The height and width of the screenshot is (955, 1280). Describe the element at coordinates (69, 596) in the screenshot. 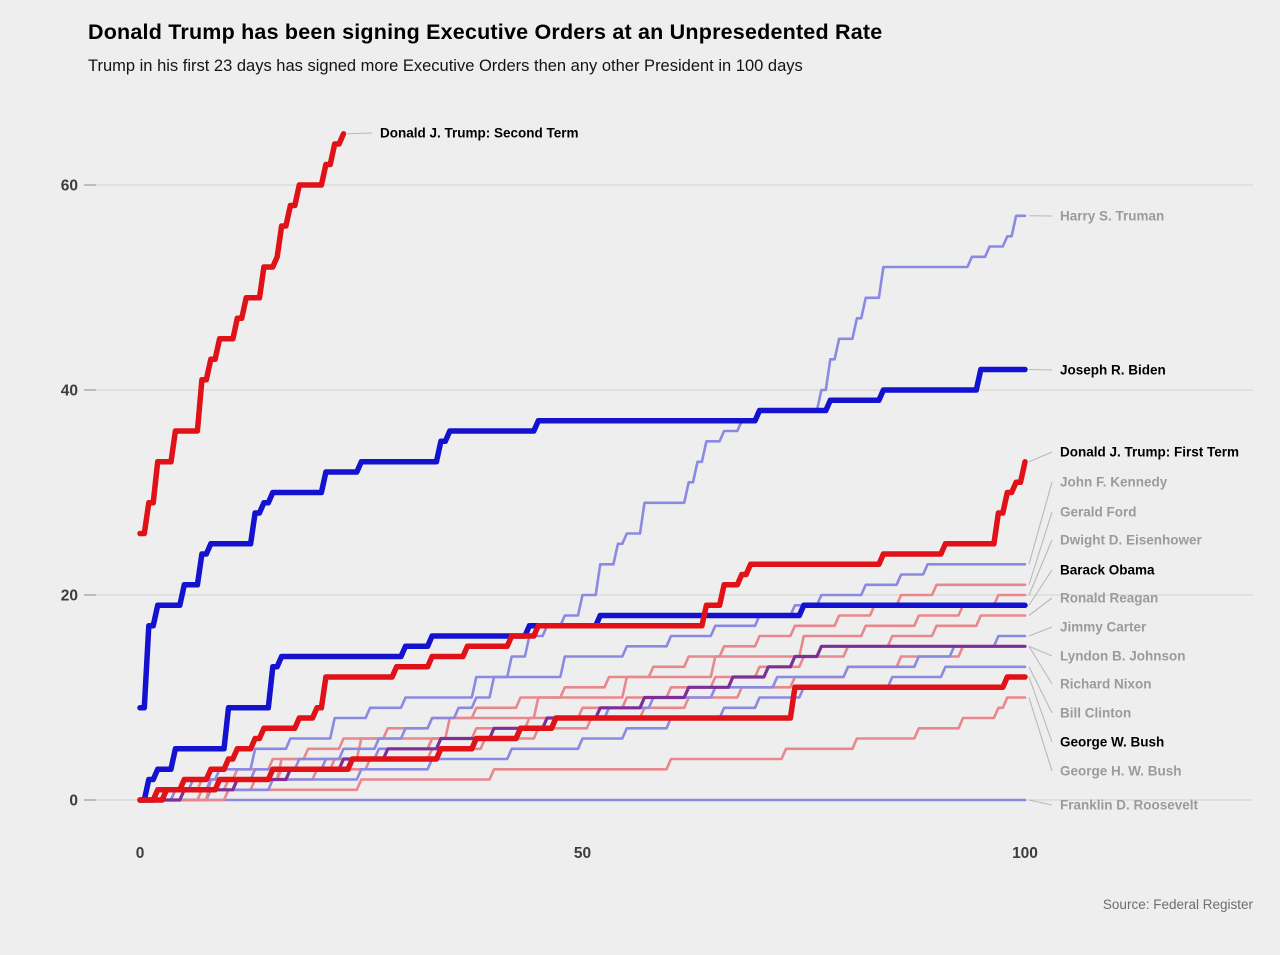

I see `y-tick-label-20: 20` at that location.